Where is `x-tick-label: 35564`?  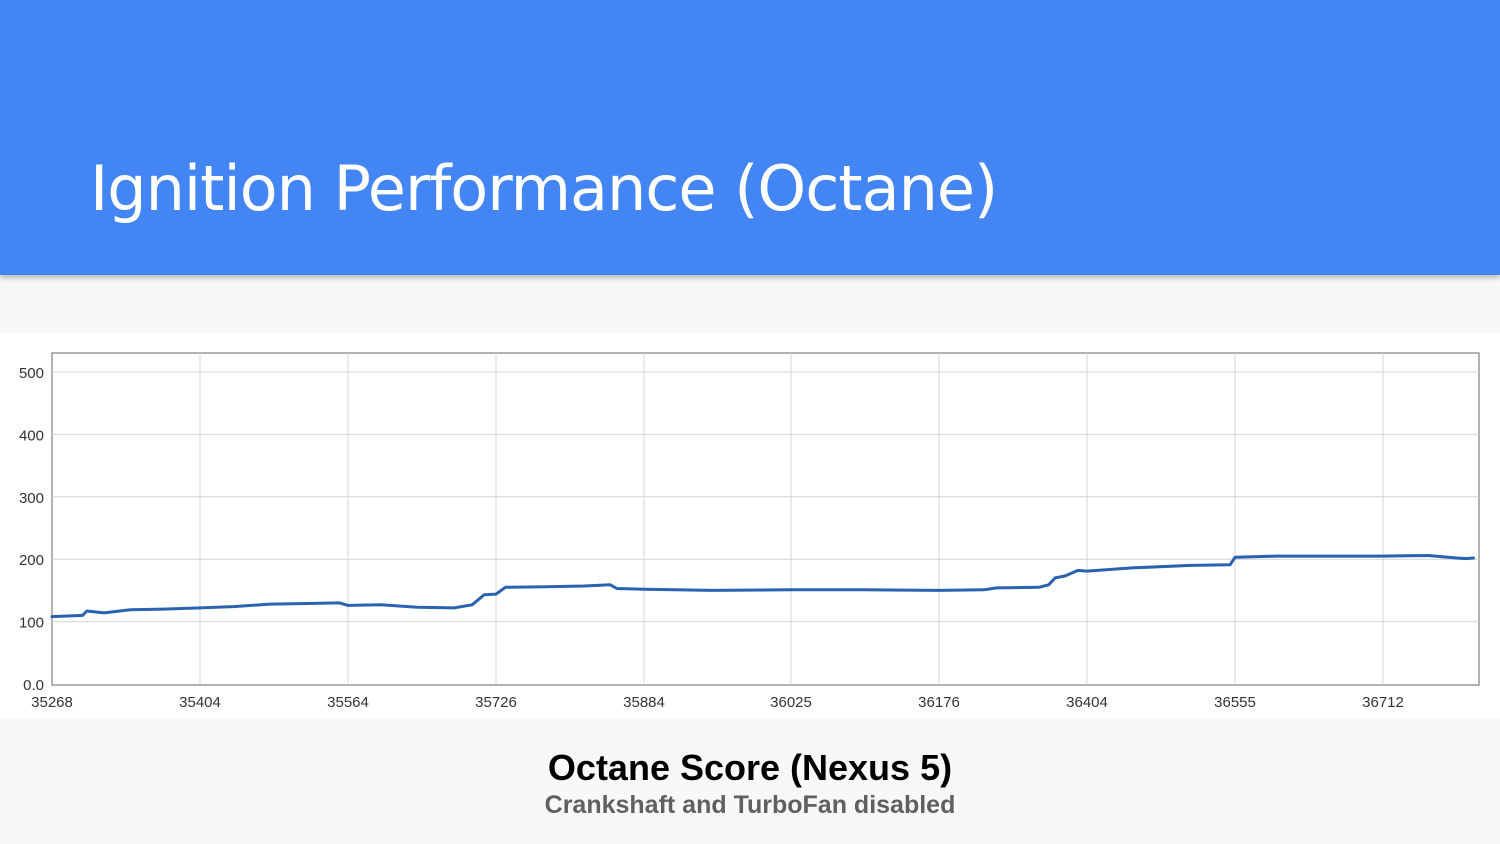
x-tick-label: 35564 is located at coordinates (348, 702).